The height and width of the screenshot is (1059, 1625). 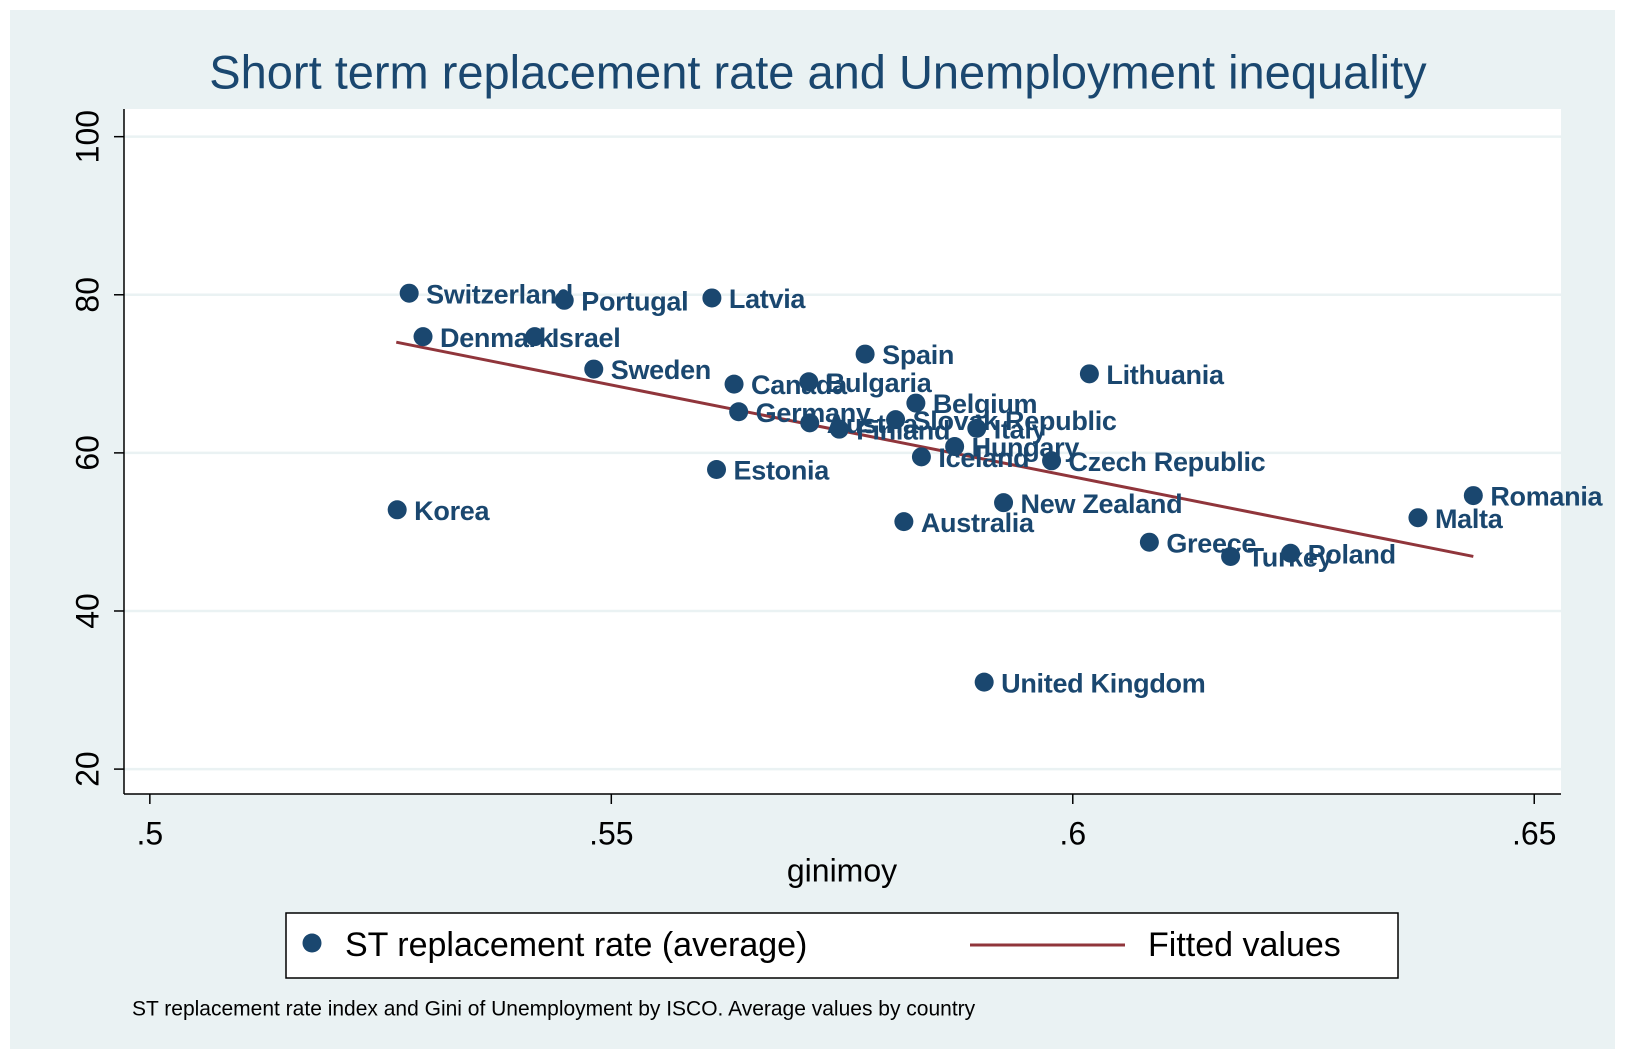 I want to click on y-tick-label: 40, so click(x=87, y=611).